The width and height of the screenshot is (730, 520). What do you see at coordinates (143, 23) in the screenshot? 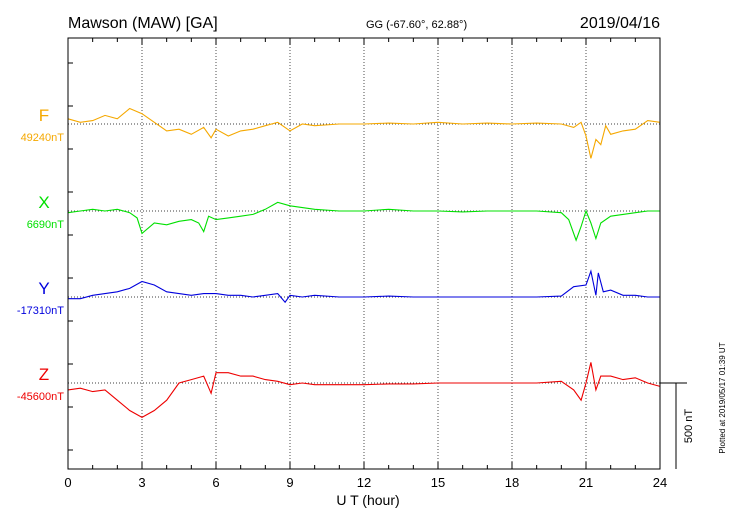
I see `station-title: Mawson (MAW) [GA]` at bounding box center [143, 23].